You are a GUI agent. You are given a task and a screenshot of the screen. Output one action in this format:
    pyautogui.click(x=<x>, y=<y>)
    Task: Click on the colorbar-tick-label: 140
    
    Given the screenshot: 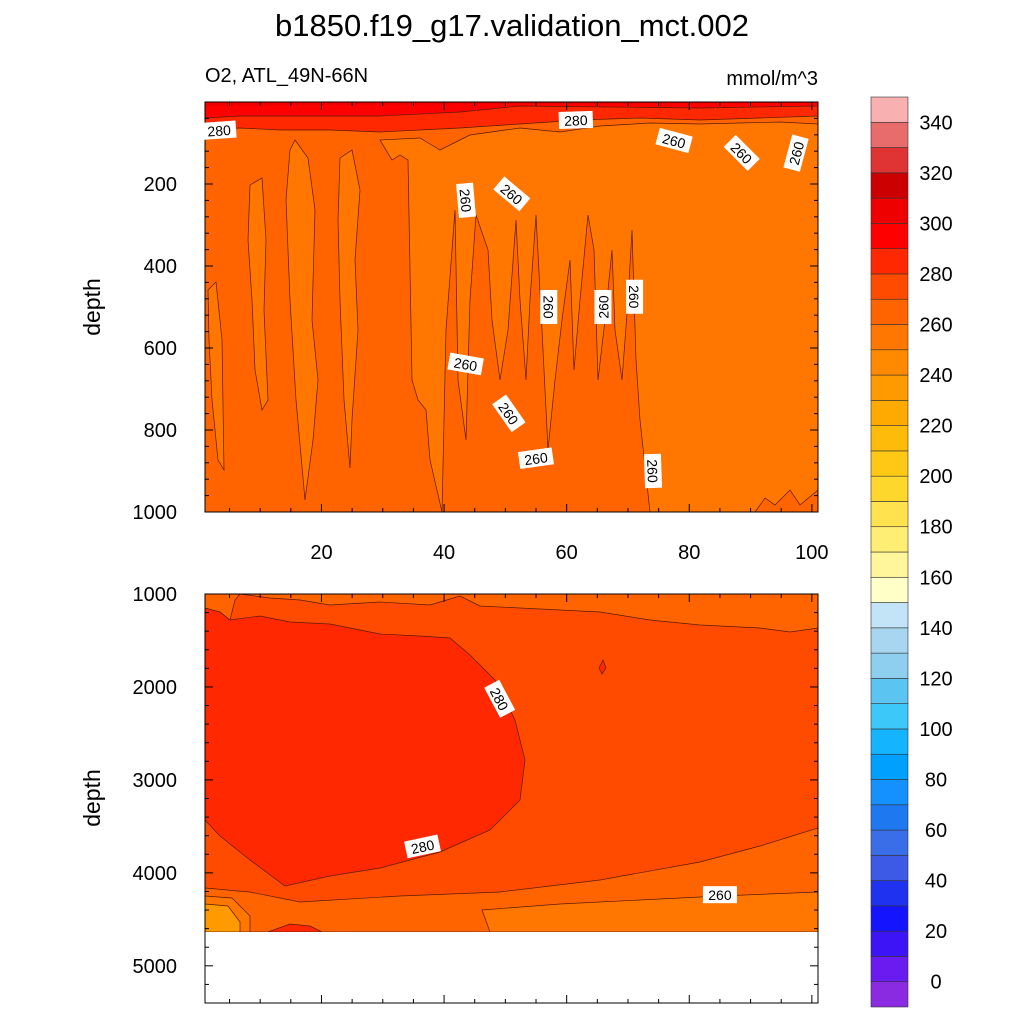 What is the action you would take?
    pyautogui.click(x=935, y=629)
    